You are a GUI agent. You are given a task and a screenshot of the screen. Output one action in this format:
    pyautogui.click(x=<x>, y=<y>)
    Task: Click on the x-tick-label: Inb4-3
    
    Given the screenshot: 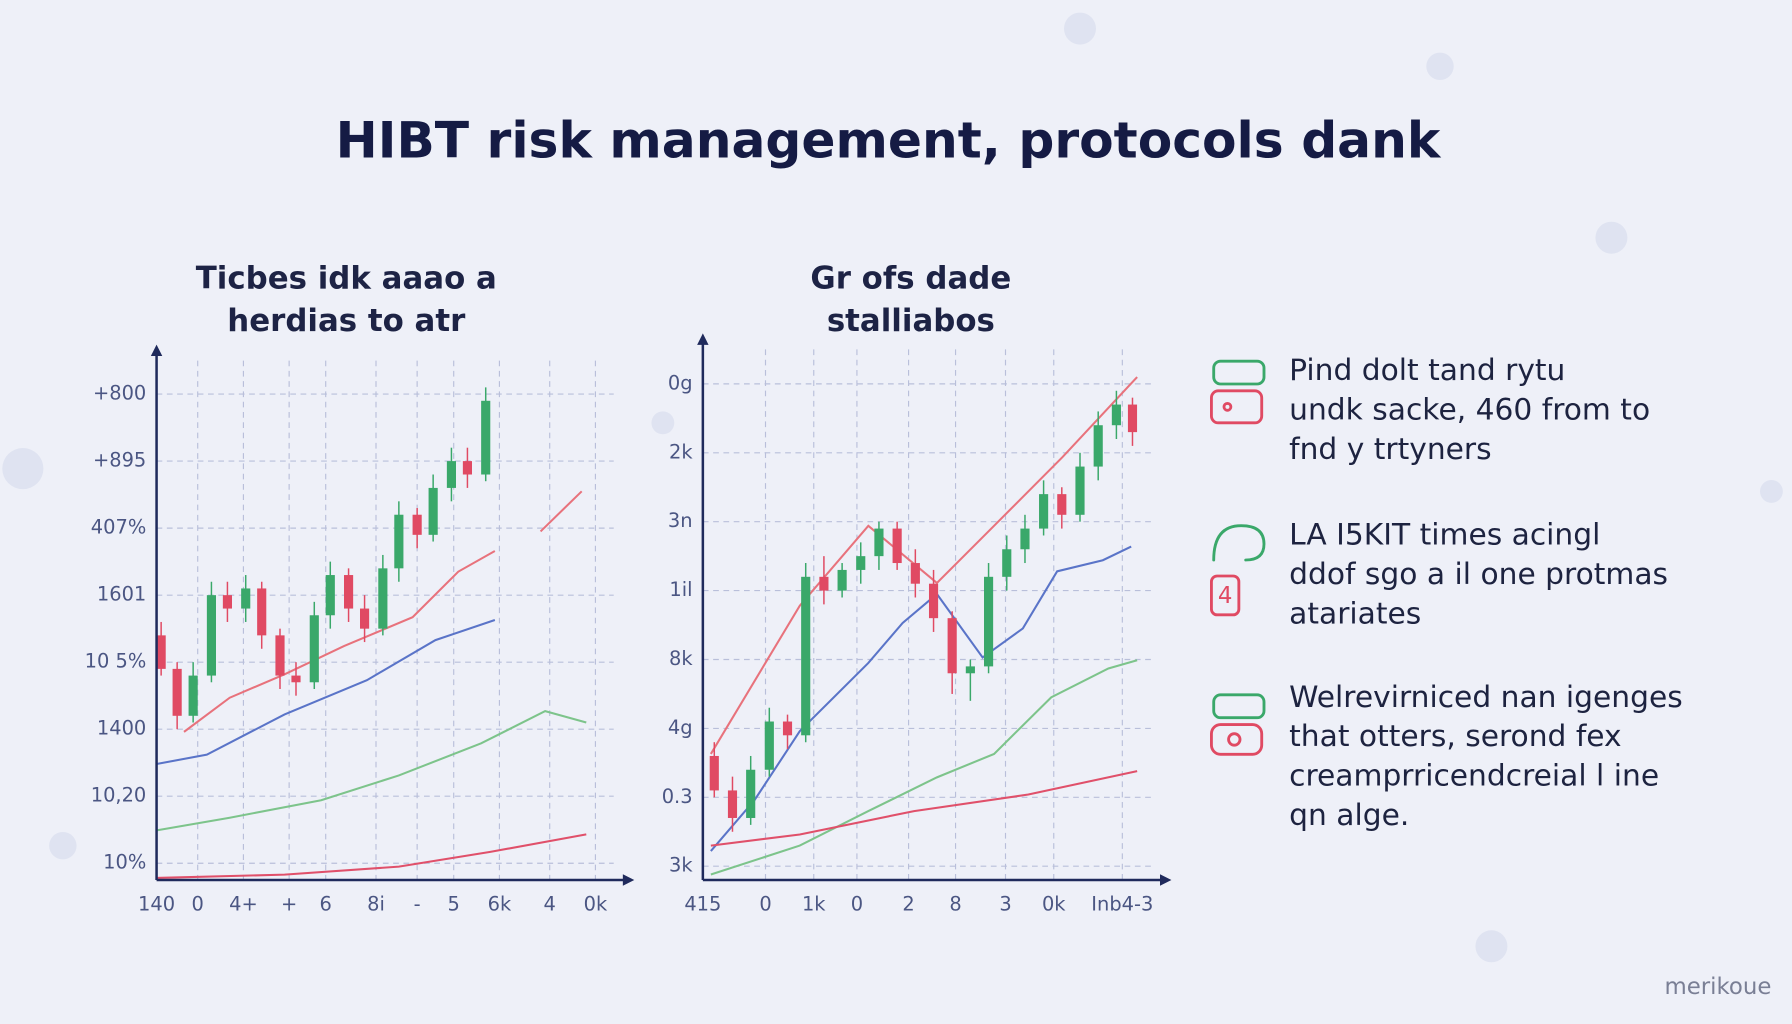 What is the action you would take?
    pyautogui.click(x=1122, y=904)
    